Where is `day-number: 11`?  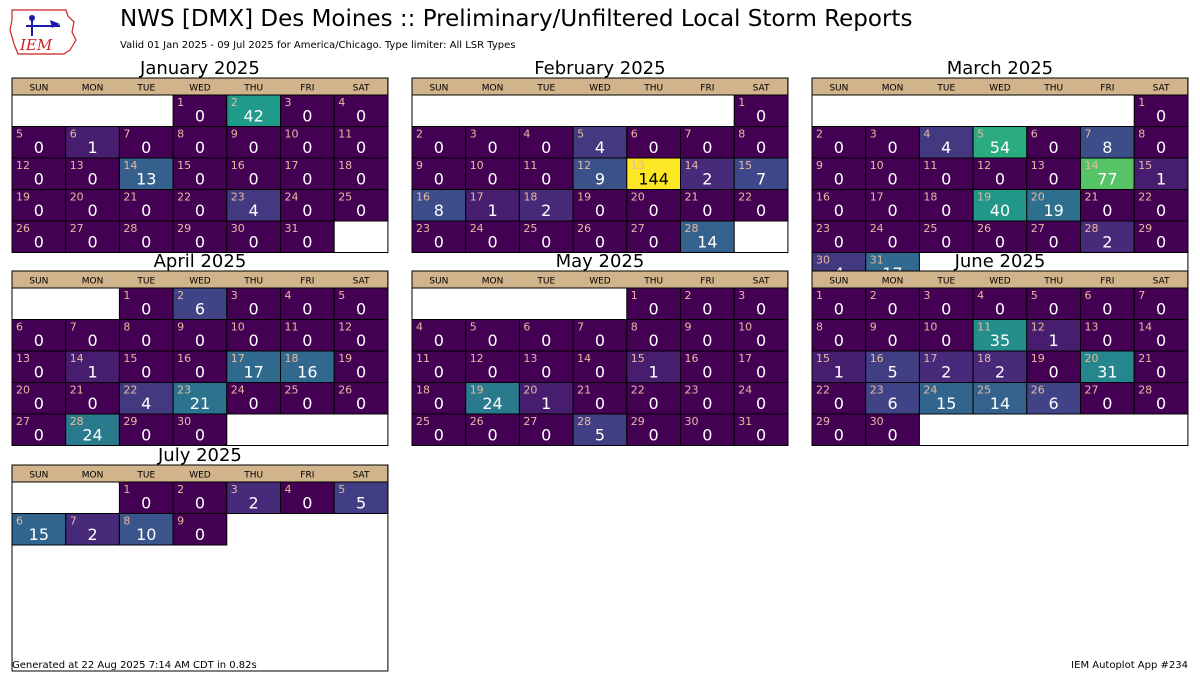
day-number: 11 is located at coordinates (930, 165).